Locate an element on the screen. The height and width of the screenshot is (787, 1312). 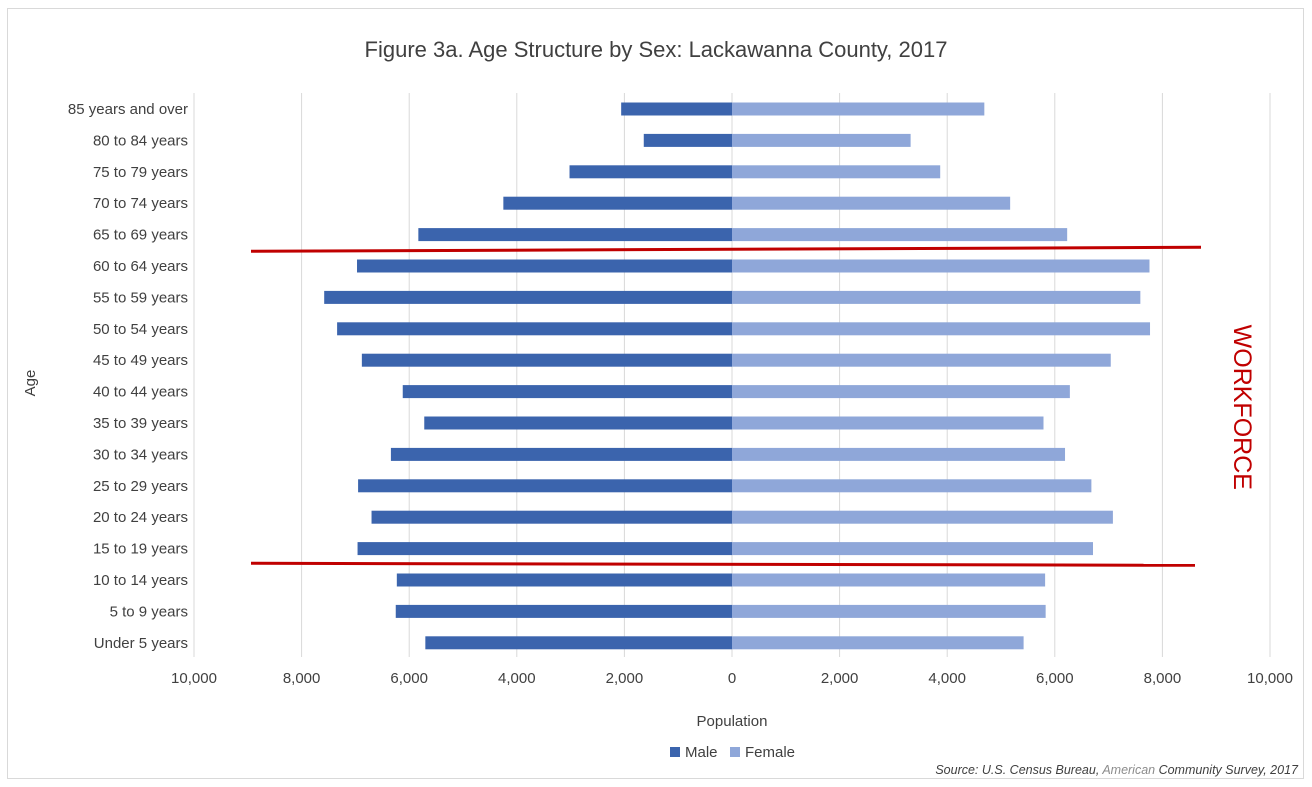
category-label: 65 to 69 years is located at coordinates (140, 235).